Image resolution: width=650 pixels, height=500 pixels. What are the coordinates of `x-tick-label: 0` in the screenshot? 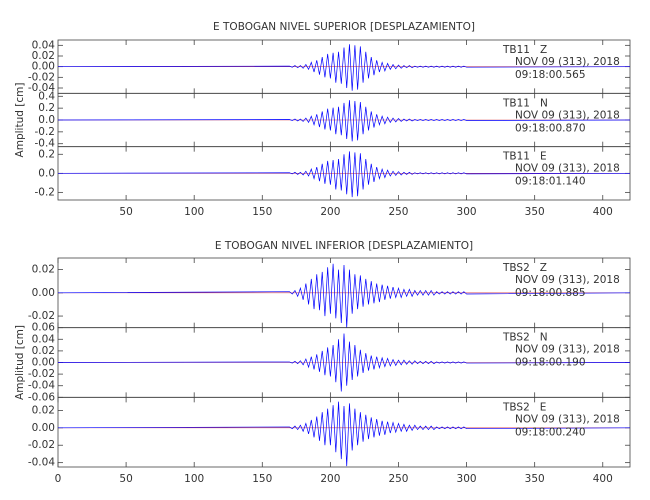 It's located at (58, 479).